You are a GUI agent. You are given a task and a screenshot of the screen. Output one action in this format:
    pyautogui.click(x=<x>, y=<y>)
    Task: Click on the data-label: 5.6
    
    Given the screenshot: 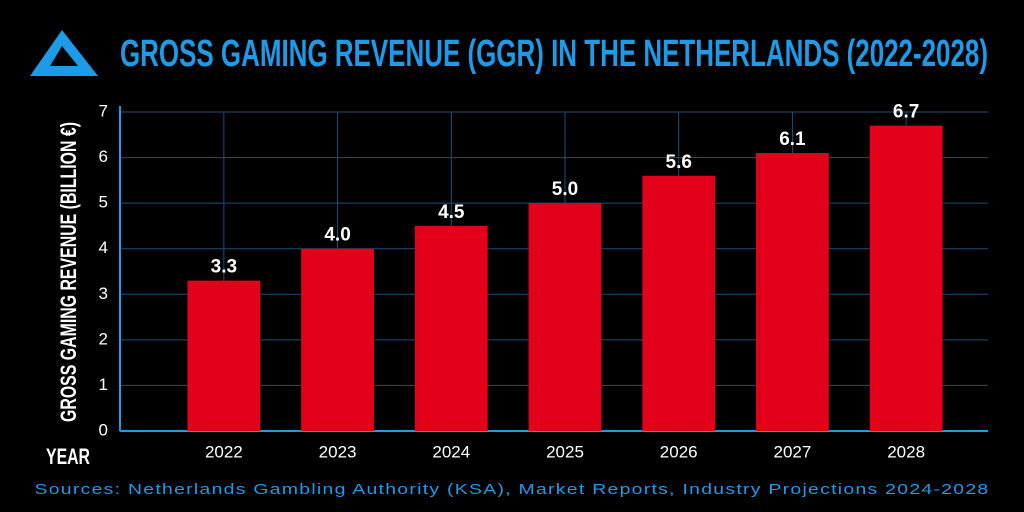 What is the action you would take?
    pyautogui.click(x=679, y=162)
    